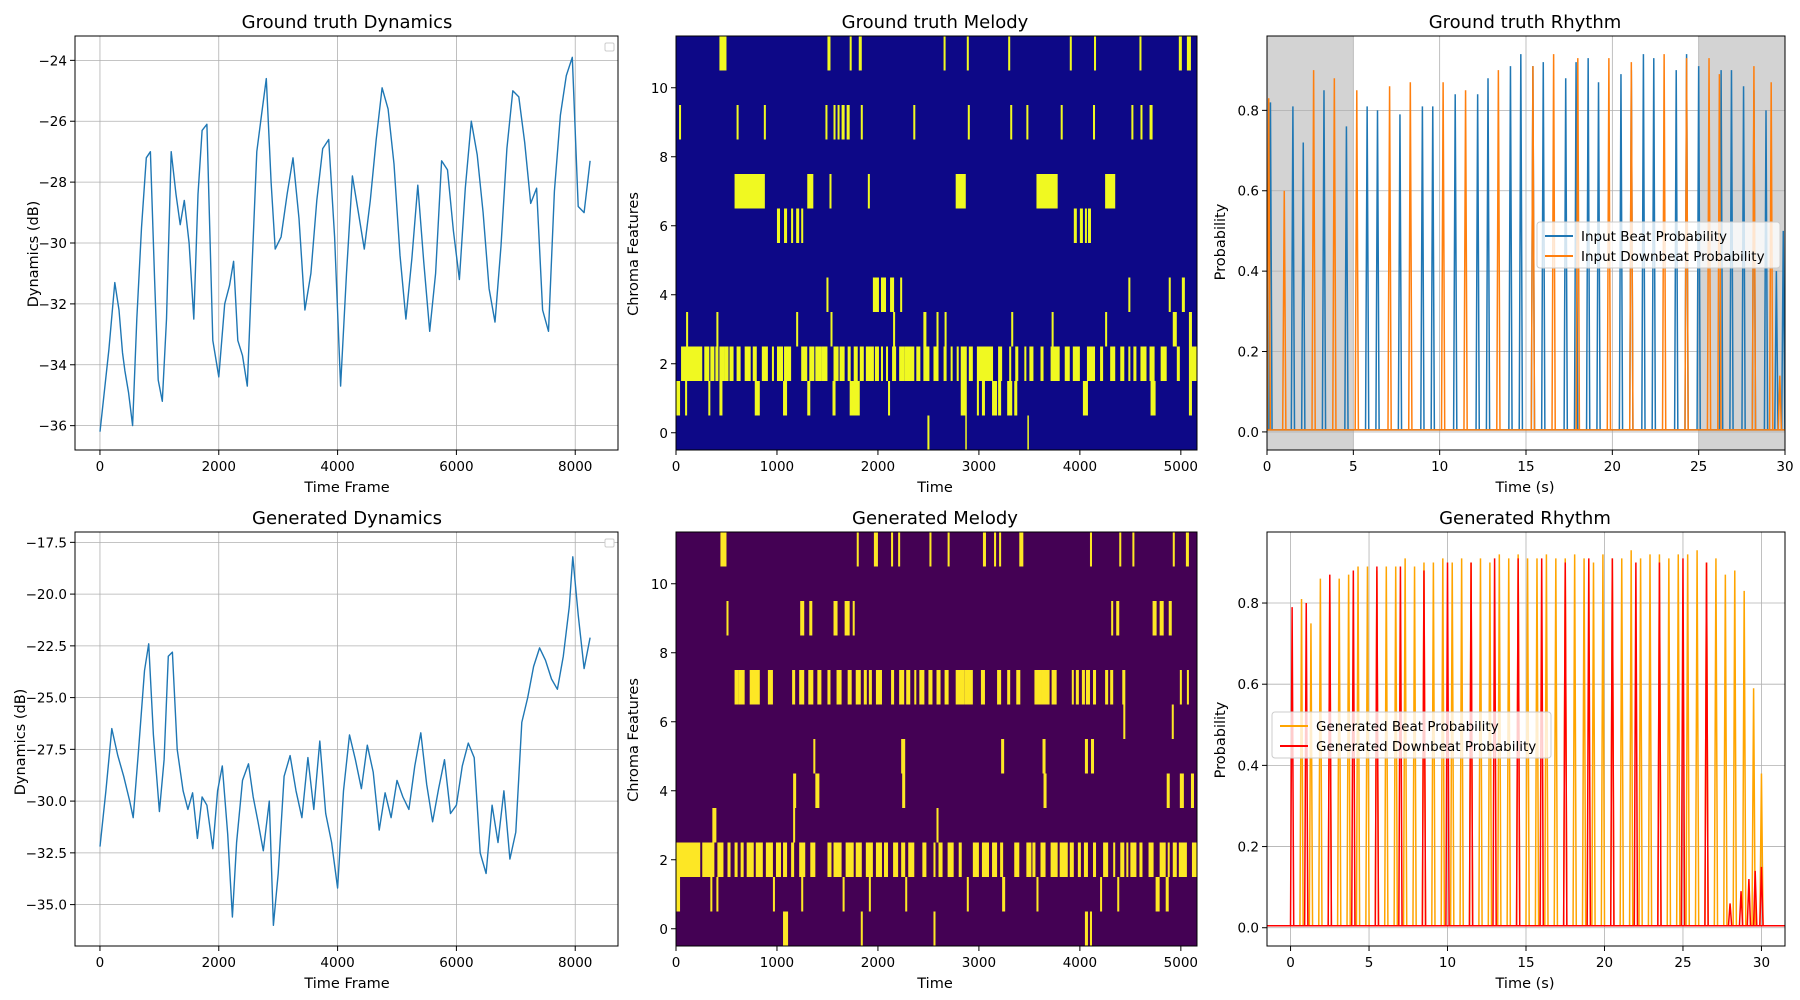 The width and height of the screenshot is (1800, 1000). I want to click on panel-title: Generated Melody, so click(935, 518).